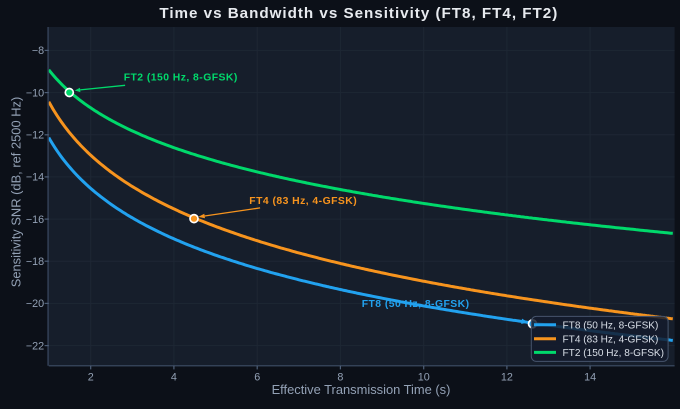  Describe the element at coordinates (35, 346) in the screenshot. I see `svg-text: −22` at that location.